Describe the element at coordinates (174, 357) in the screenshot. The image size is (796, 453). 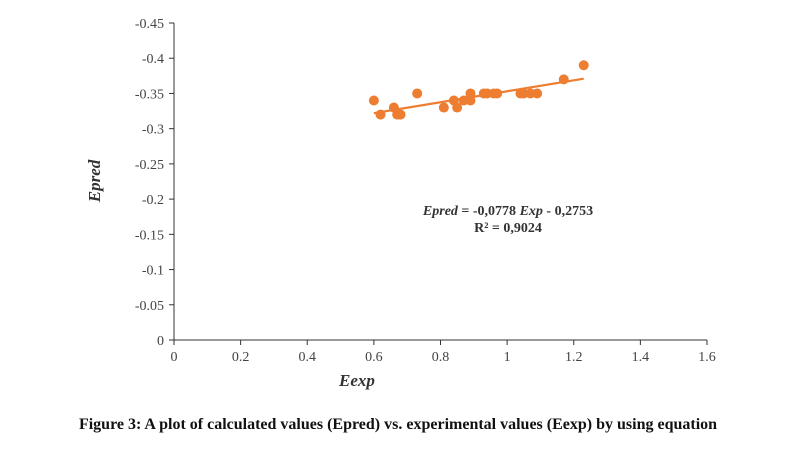
I see `x-tick-label: 0` at that location.